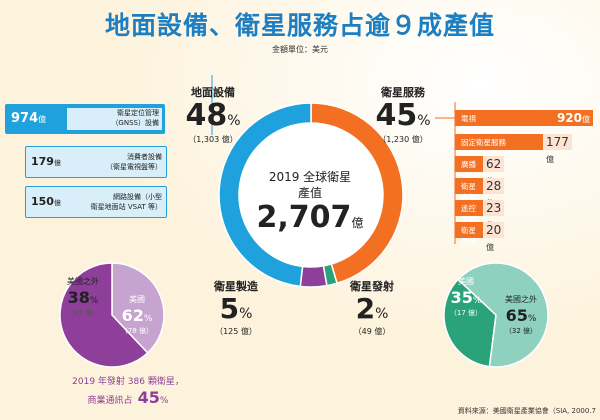 This screenshot has width=600, height=420. What do you see at coordinates (96, 202) in the screenshot?
I see `ground-item-network: 150億 網路設備（小型 衛星地面站 VSAT 等）` at bounding box center [96, 202].